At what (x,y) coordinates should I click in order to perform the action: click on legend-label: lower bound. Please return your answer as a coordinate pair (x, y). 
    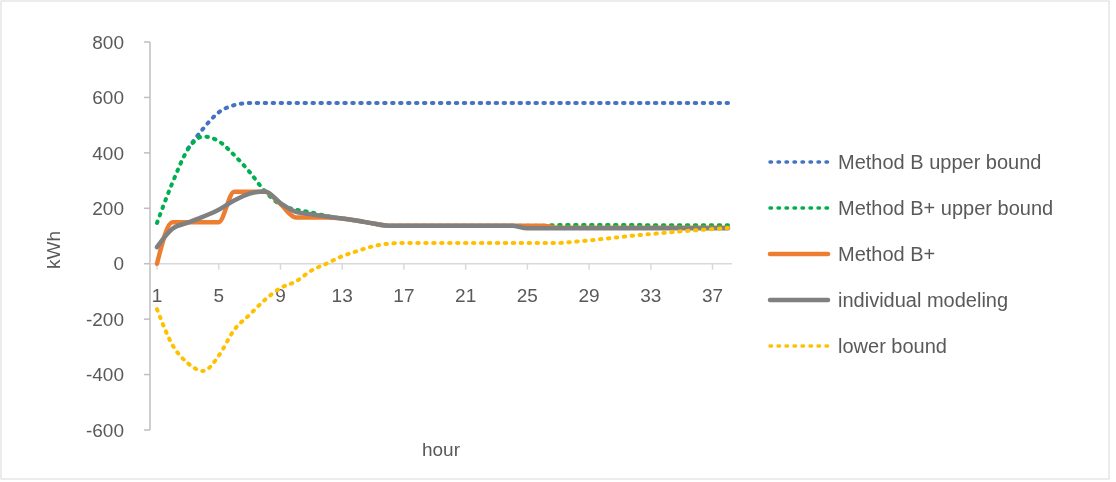
    Looking at the image, I should click on (892, 346).